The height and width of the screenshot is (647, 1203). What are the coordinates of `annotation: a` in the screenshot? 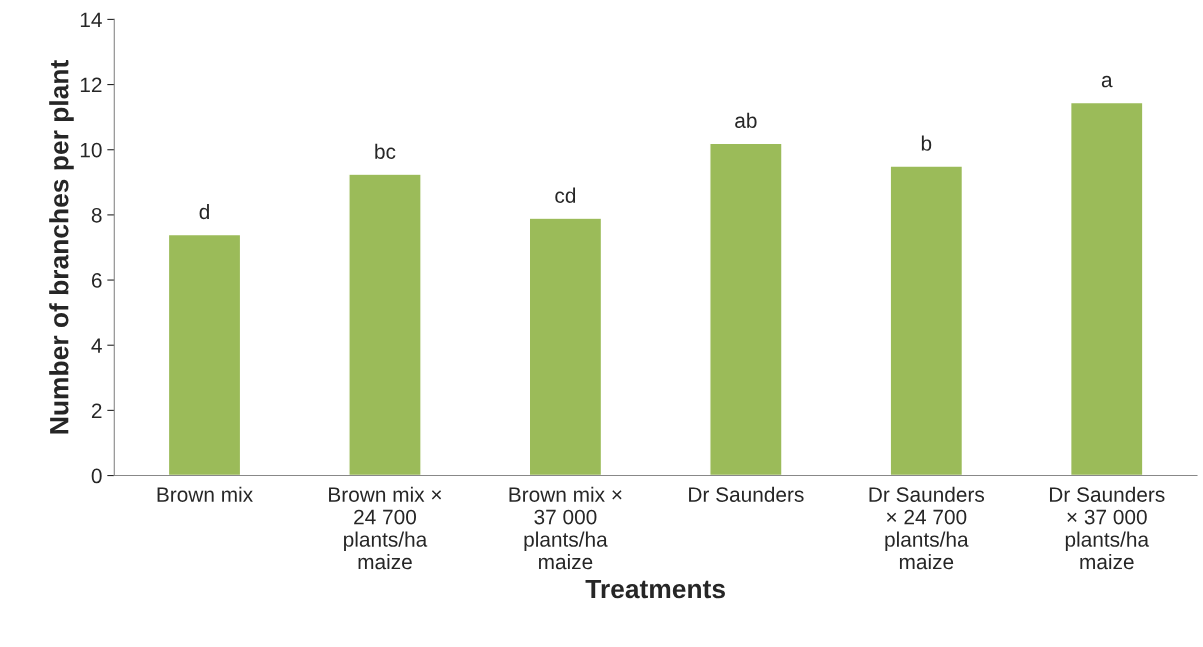 It's located at (1107, 81).